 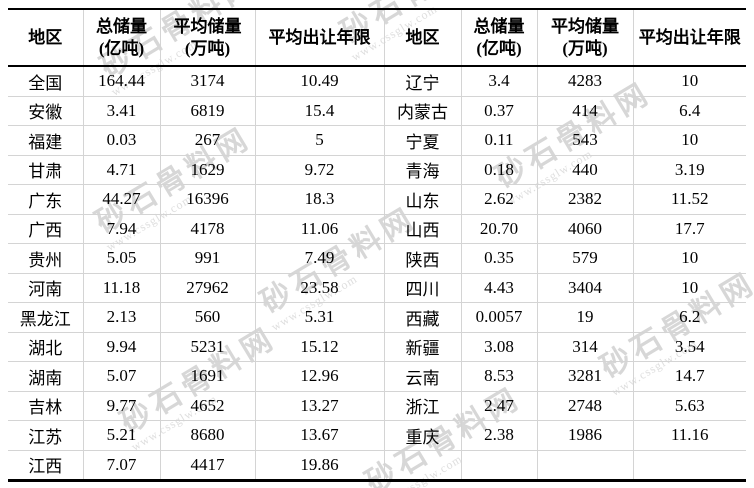 What do you see at coordinates (207, 287) in the screenshot?
I see `value-cell: 27962` at bounding box center [207, 287].